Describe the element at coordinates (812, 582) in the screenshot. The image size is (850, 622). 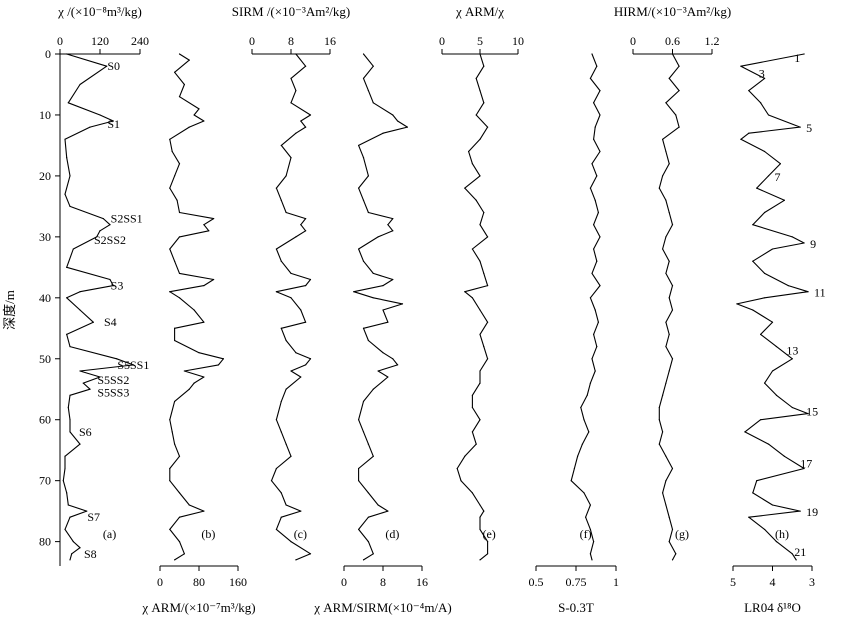
I see `x-tick-label: 3` at that location.